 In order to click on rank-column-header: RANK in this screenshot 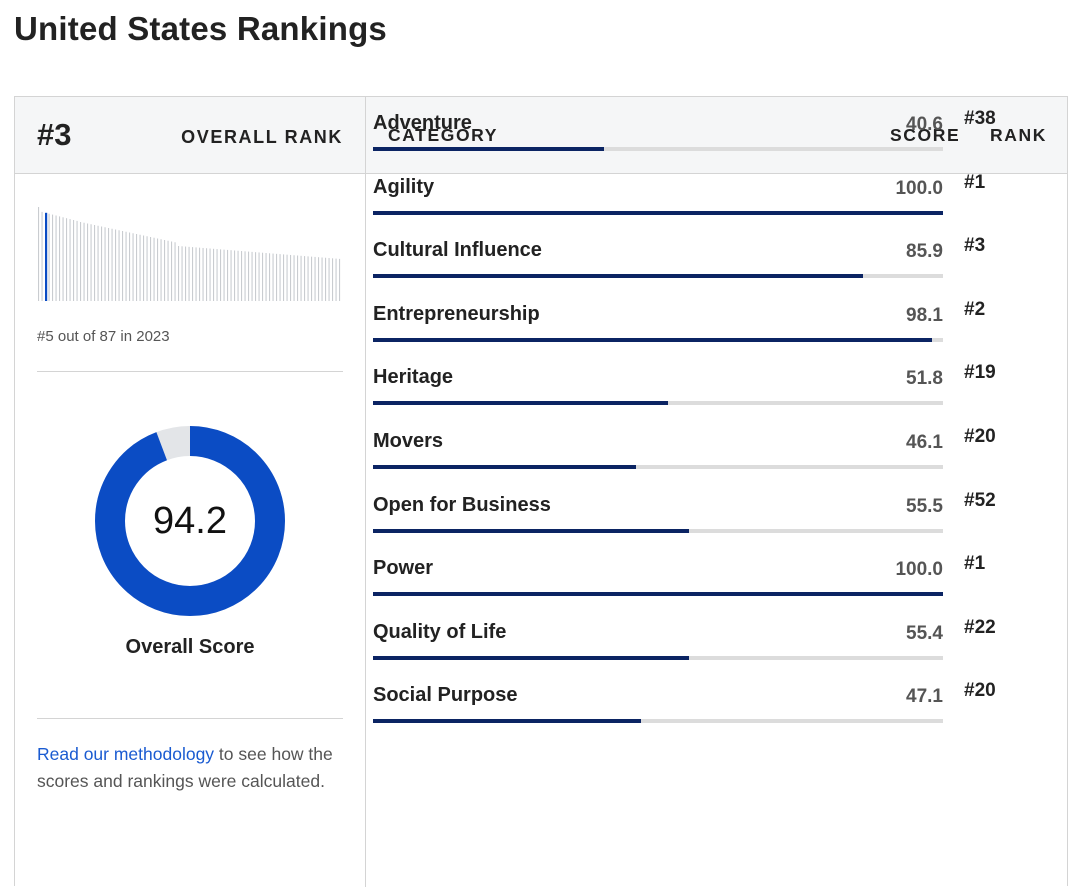, I will do `click(1018, 135)`.